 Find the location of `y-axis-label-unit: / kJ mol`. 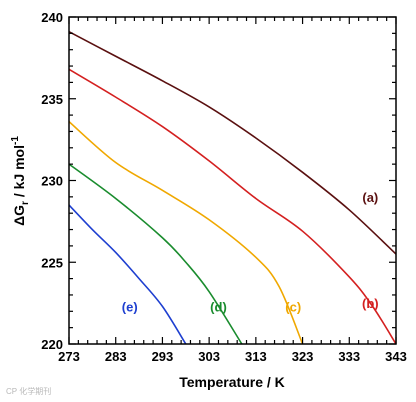

y-axis-label-unit: / kJ mol is located at coordinates (19, 173).